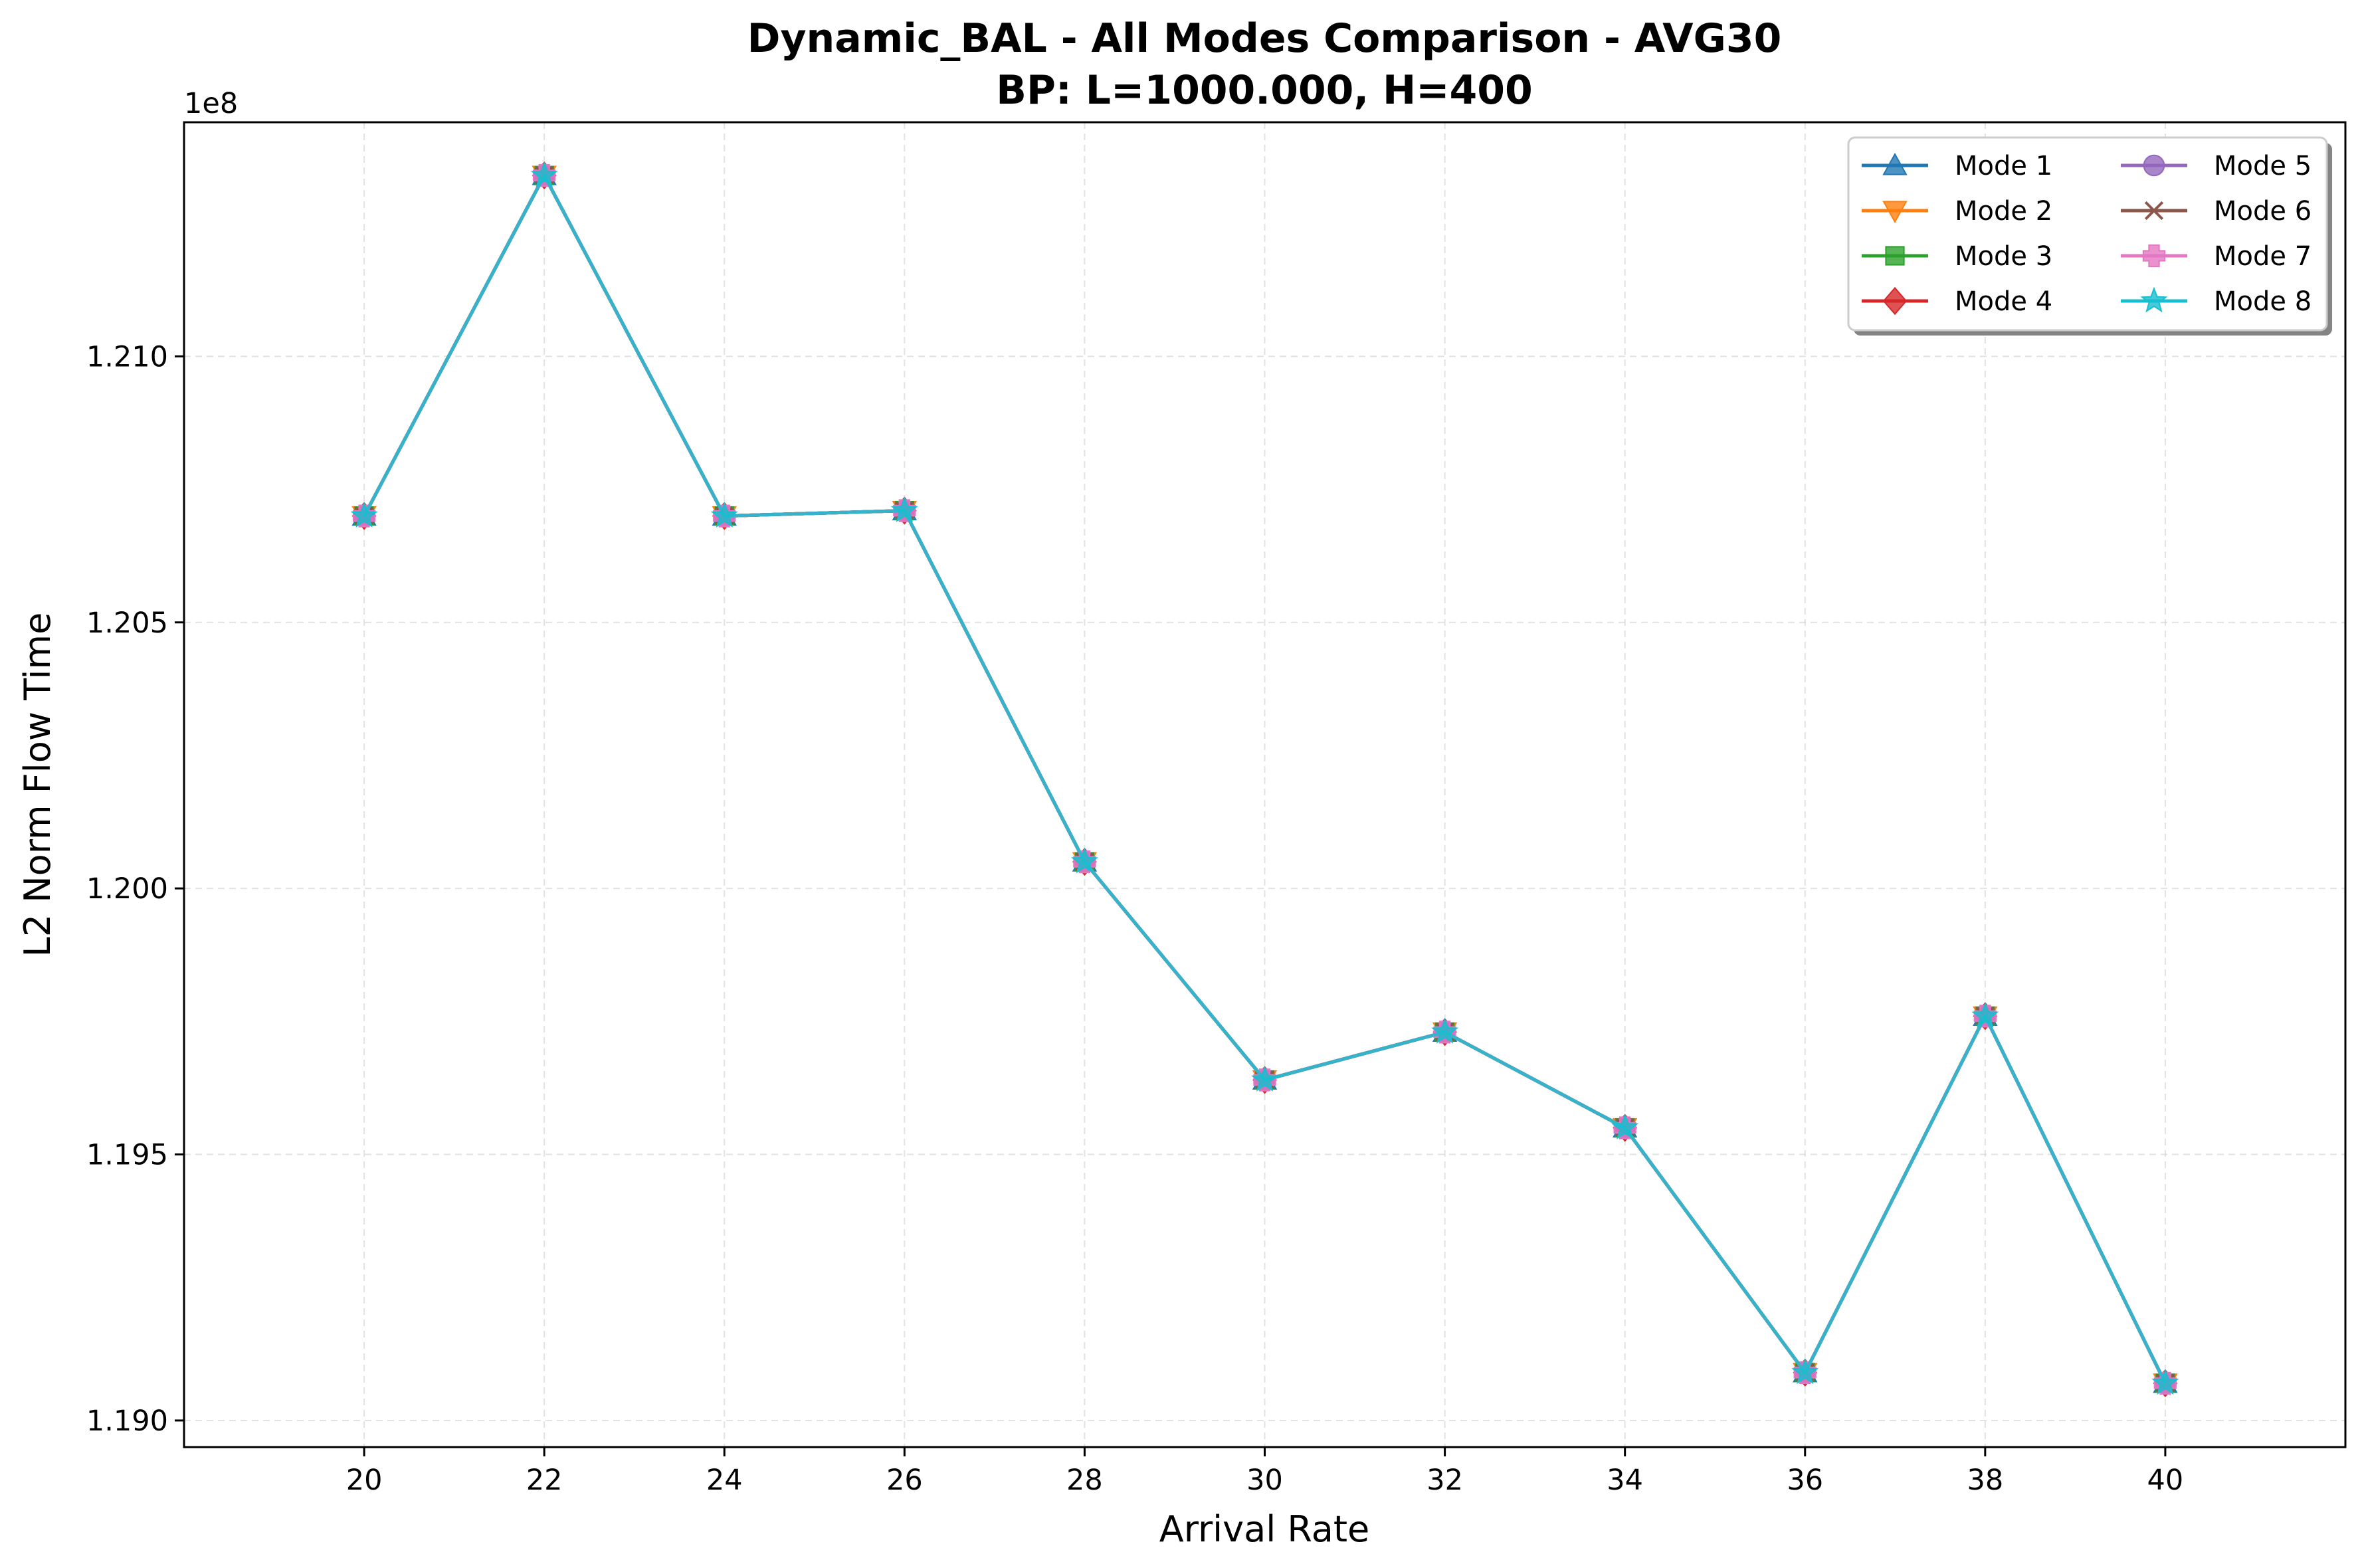  What do you see at coordinates (1264, 1480) in the screenshot?
I see `x-tick-label: 30` at bounding box center [1264, 1480].